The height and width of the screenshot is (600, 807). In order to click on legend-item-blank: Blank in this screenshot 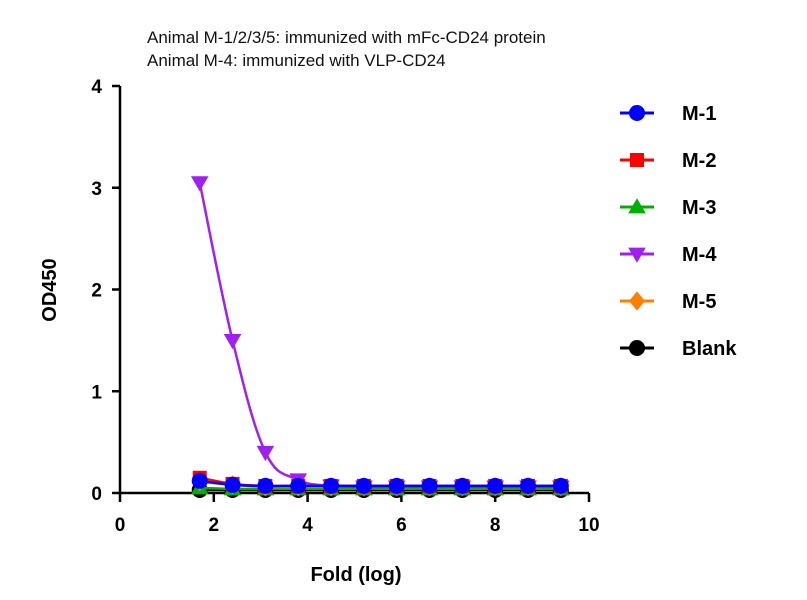, I will do `click(678, 349)`.